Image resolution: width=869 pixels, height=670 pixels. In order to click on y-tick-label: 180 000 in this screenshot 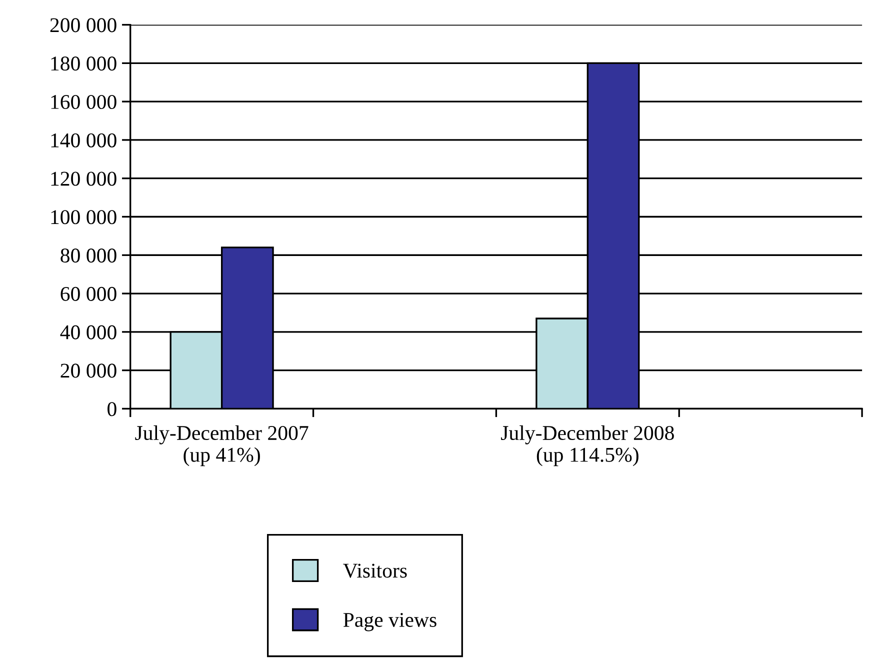, I will do `click(83, 63)`.